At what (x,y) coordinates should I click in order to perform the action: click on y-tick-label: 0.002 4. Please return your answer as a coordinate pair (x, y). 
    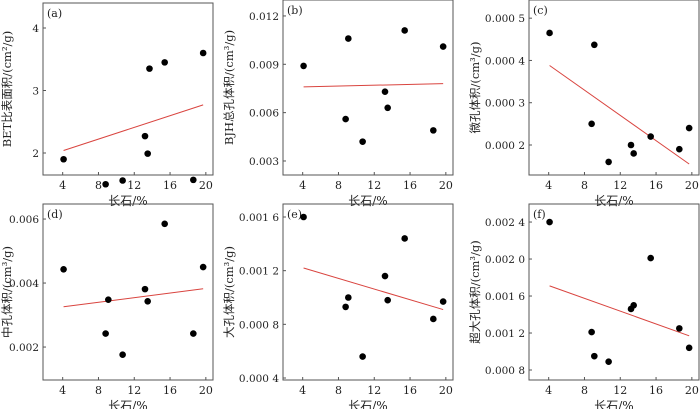
    Looking at the image, I should click on (505, 223).